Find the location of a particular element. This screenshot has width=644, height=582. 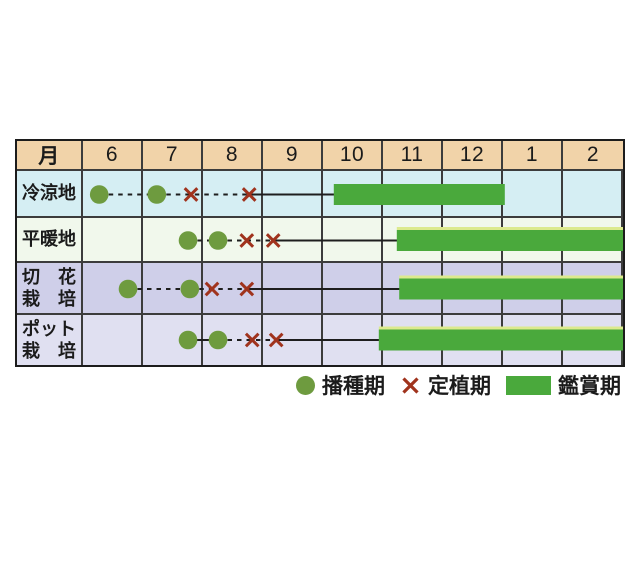

view-period-icon is located at coordinates (528, 385).